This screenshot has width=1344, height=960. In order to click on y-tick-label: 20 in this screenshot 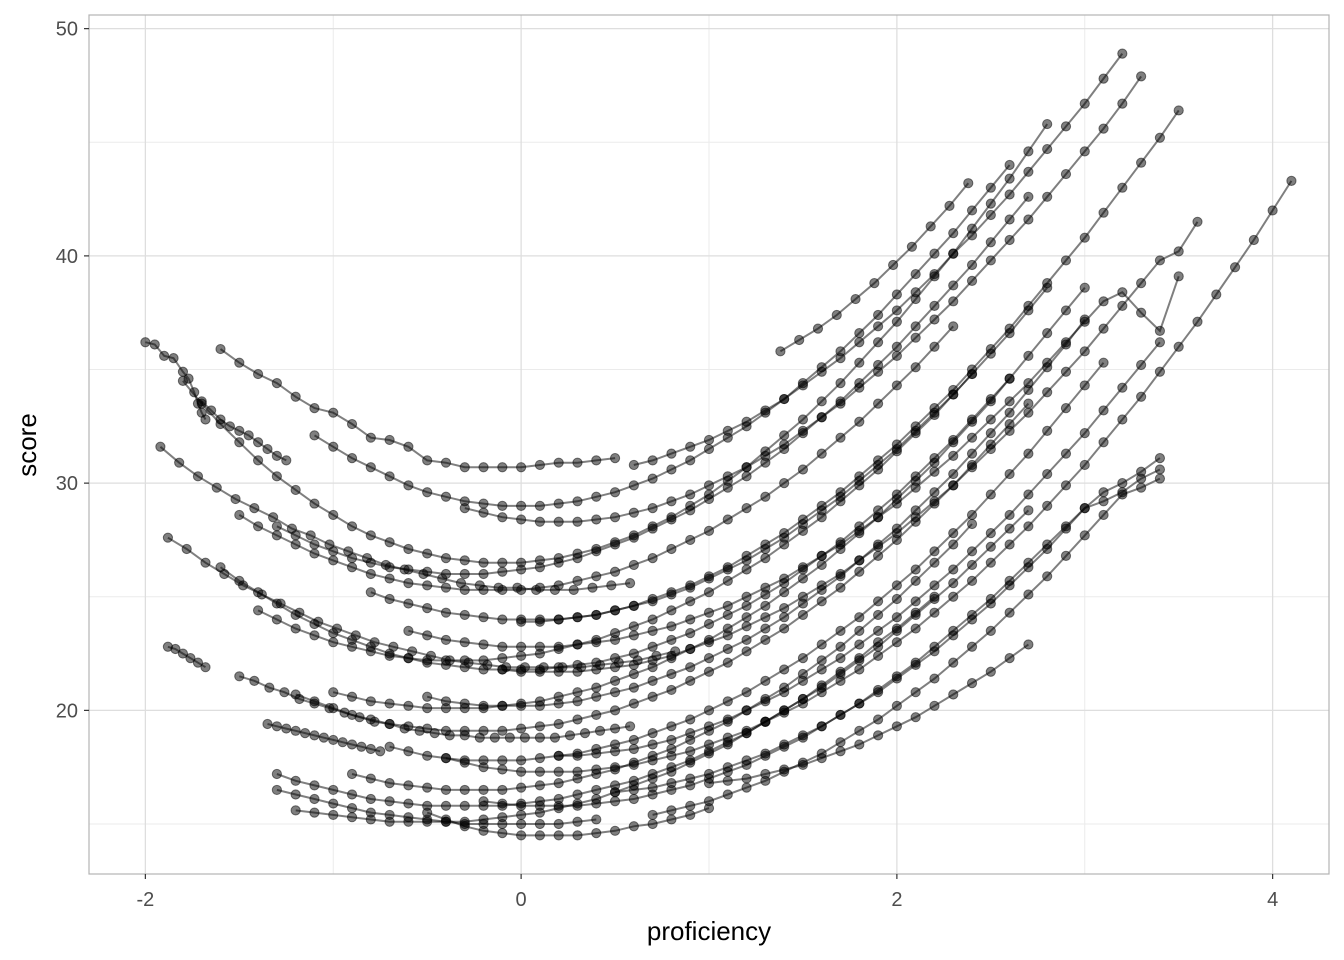, I will do `click(67, 711)`.